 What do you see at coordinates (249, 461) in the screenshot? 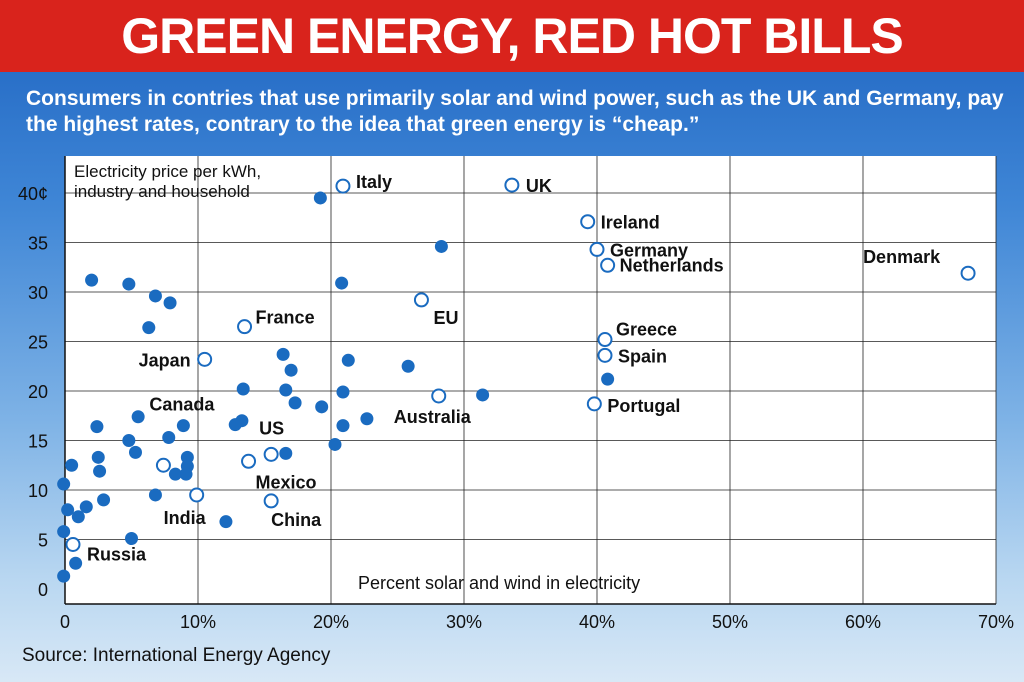
I see `point-mexico` at bounding box center [249, 461].